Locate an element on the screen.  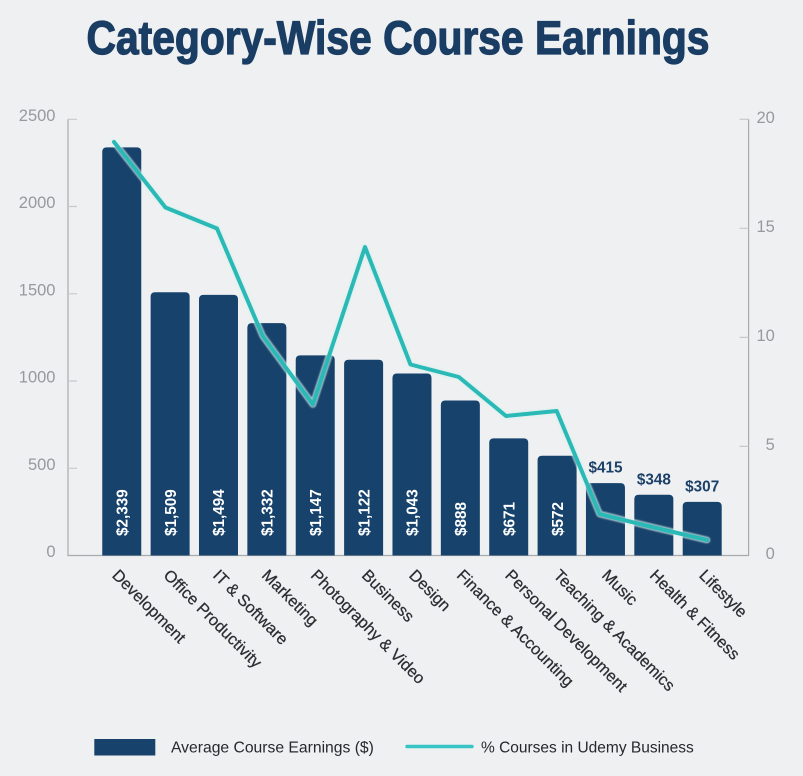
svg-text: 2000 is located at coordinates (37, 203).